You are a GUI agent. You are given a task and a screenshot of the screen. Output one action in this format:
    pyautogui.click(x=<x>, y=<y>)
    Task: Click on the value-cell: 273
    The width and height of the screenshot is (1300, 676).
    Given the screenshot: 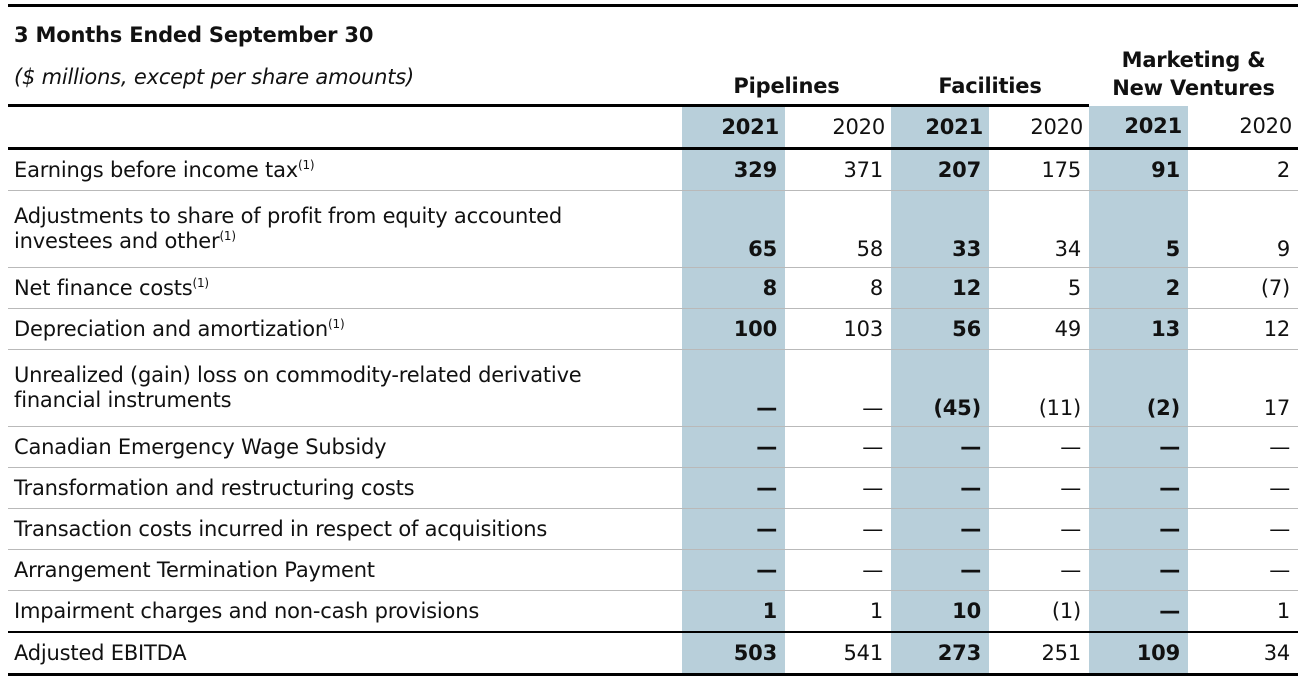 What is the action you would take?
    pyautogui.click(x=940, y=653)
    